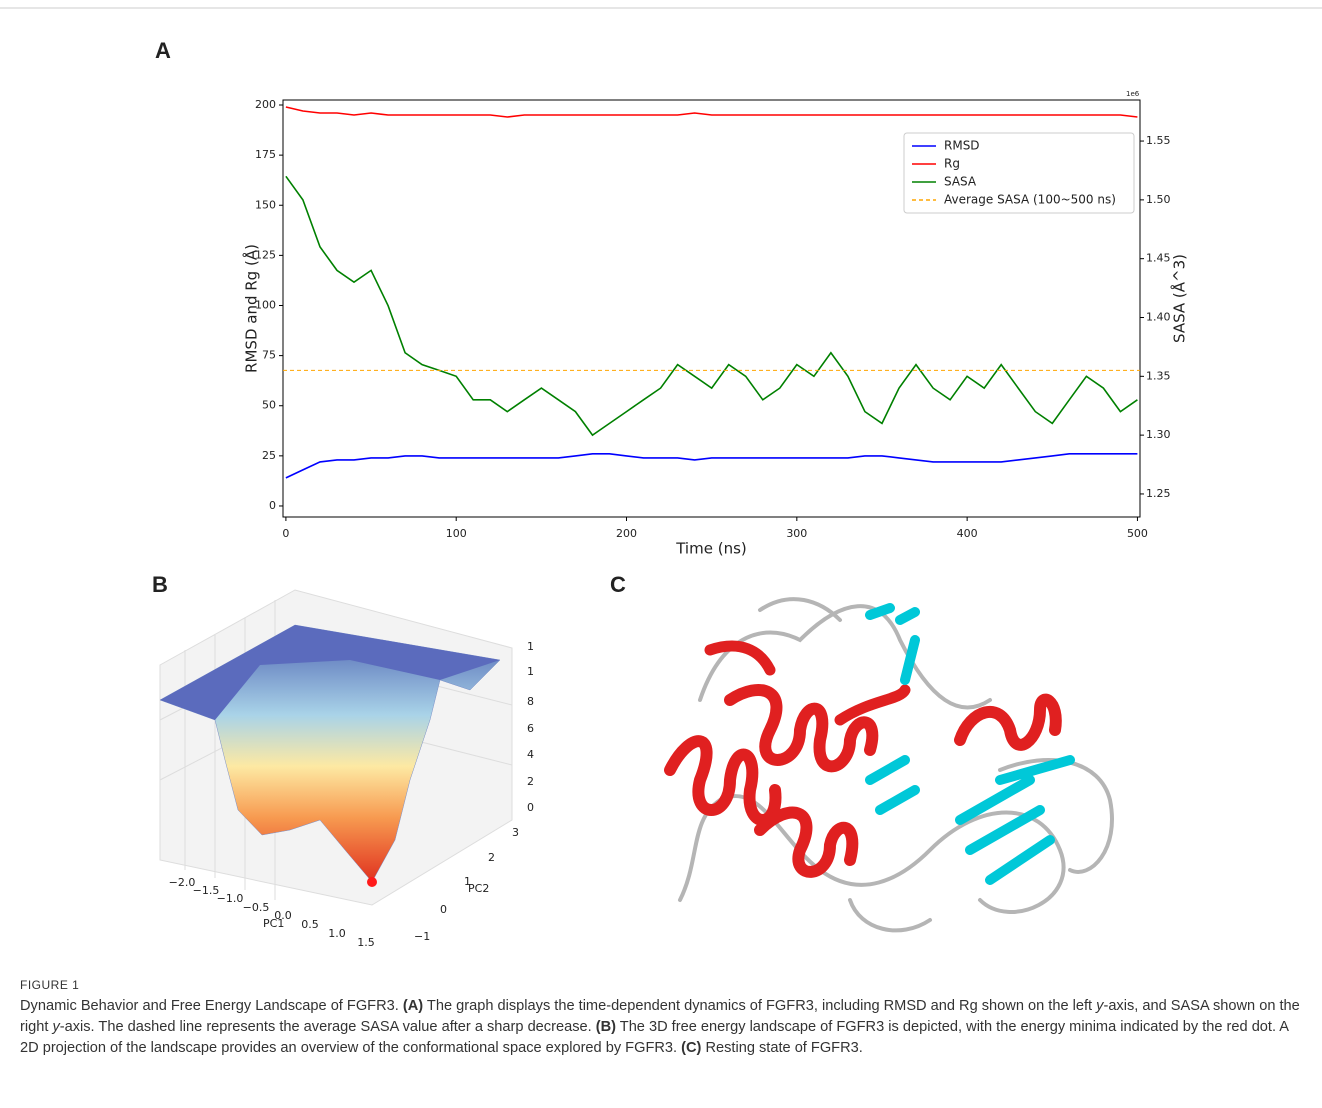 Image resolution: width=1322 pixels, height=1108 pixels. Describe the element at coordinates (626, 533) in the screenshot. I see `x-tick-label: 200` at that location.